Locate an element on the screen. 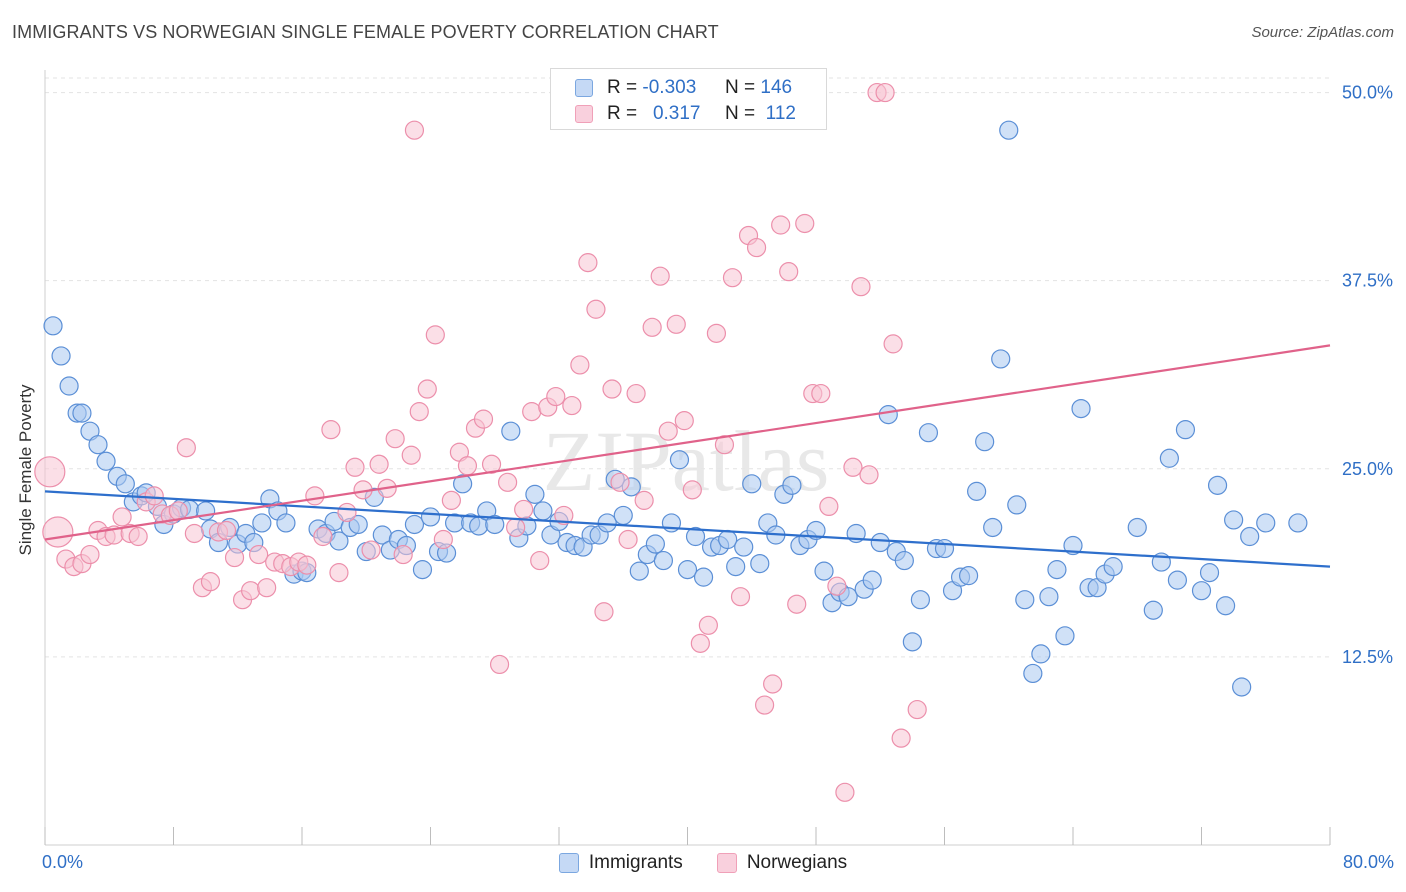 The width and height of the screenshot is (1406, 892). x-tick-label-max: 80.0% is located at coordinates (1368, 862).